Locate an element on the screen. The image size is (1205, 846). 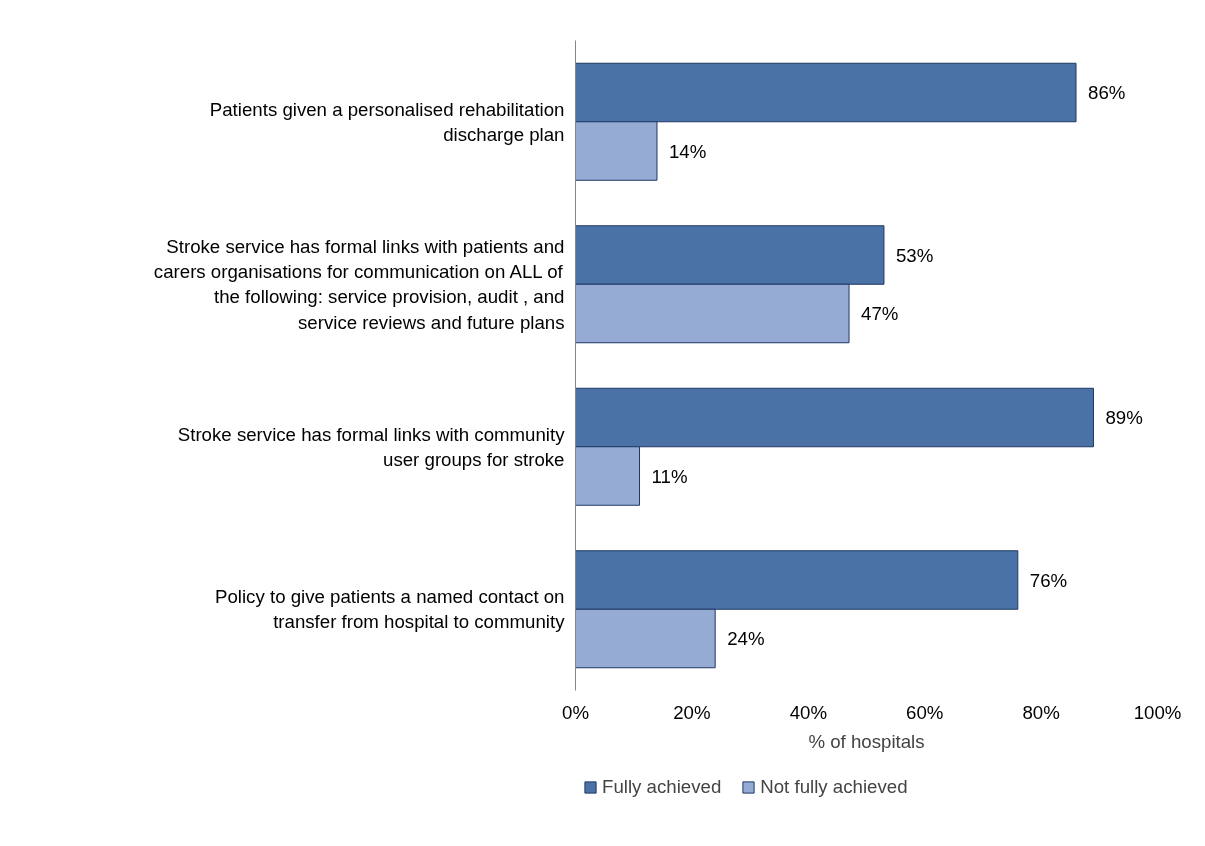
legend-label: Not fully achieved is located at coordinates (834, 787).